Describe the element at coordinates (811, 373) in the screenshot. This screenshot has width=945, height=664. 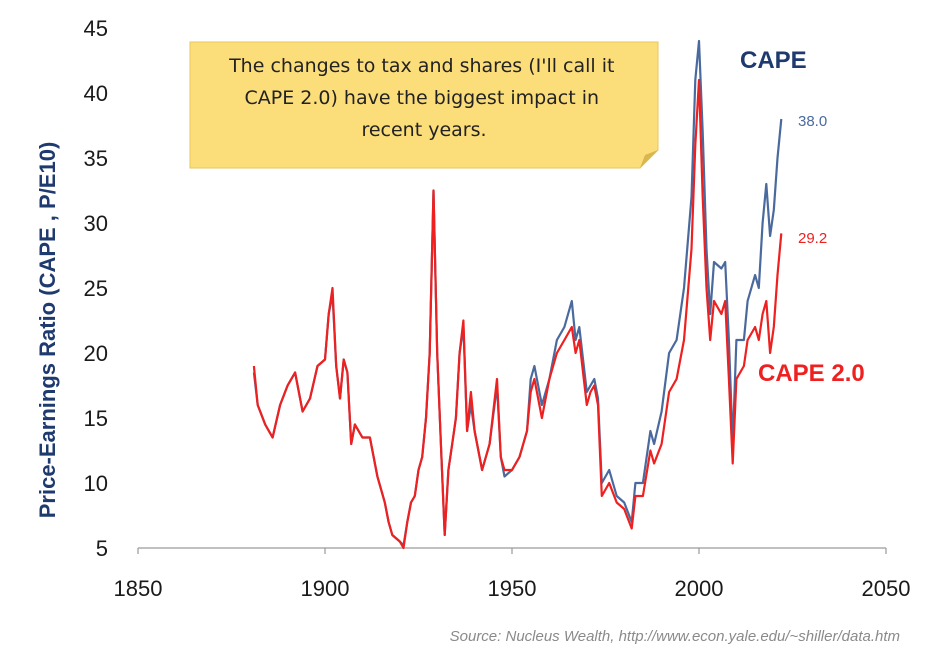
I see `series-name-cape-2-0: CAPE 2.0` at that location.